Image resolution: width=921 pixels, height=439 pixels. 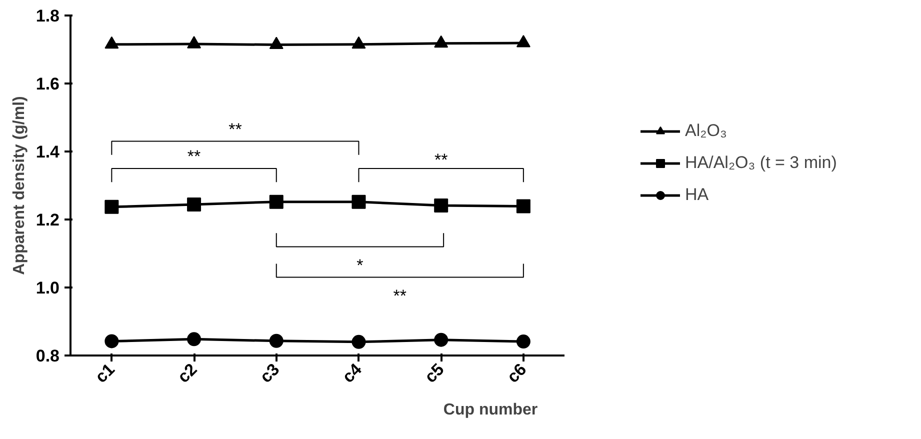 What do you see at coordinates (48, 152) in the screenshot?
I see `y-tick-label: 1.4` at bounding box center [48, 152].